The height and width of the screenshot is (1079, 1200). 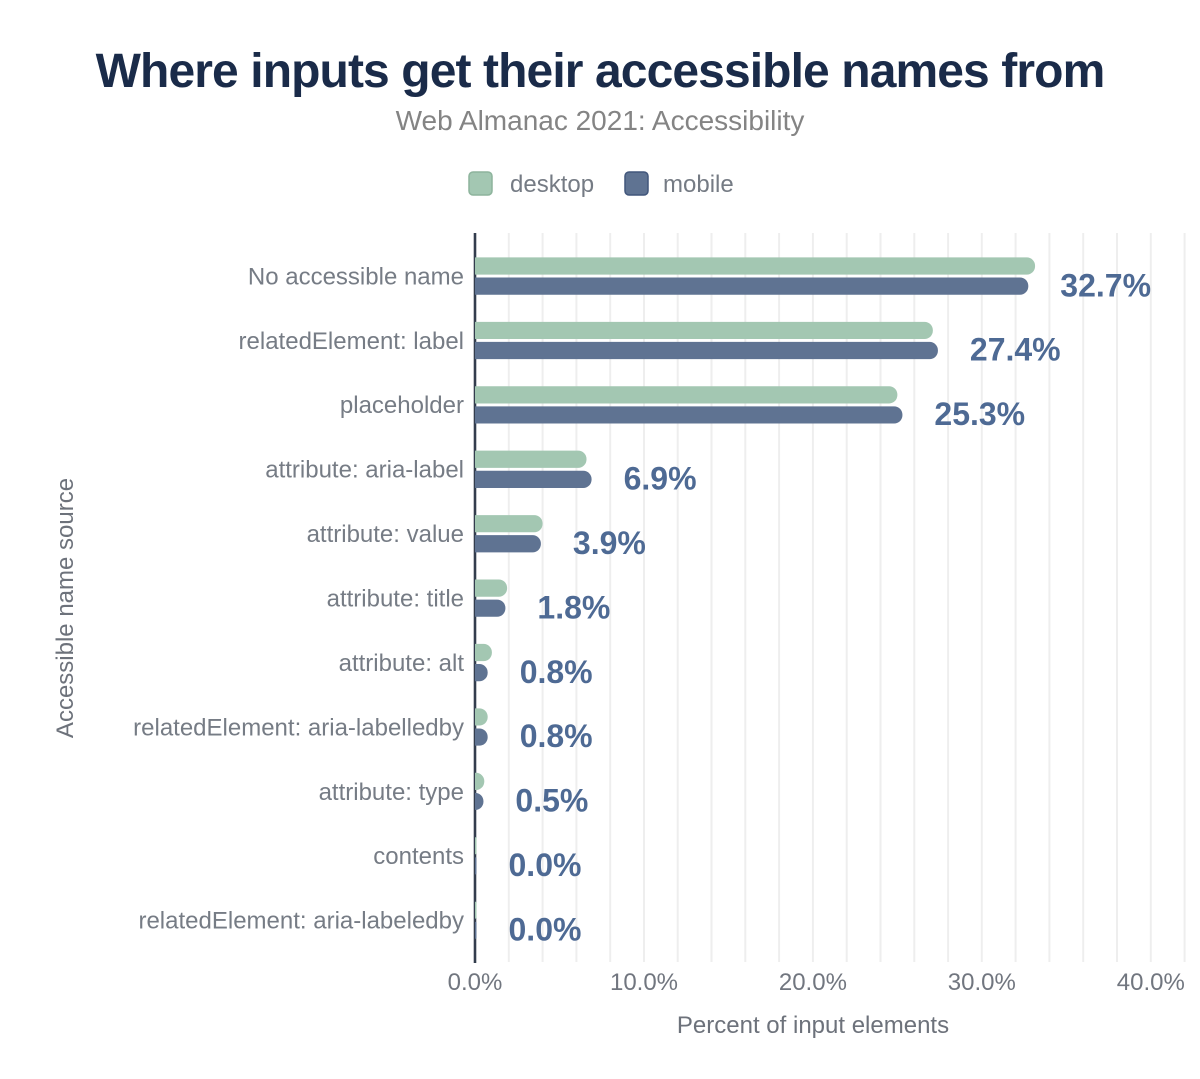 What do you see at coordinates (698, 184) in the screenshot?
I see `svg-text: mobile` at bounding box center [698, 184].